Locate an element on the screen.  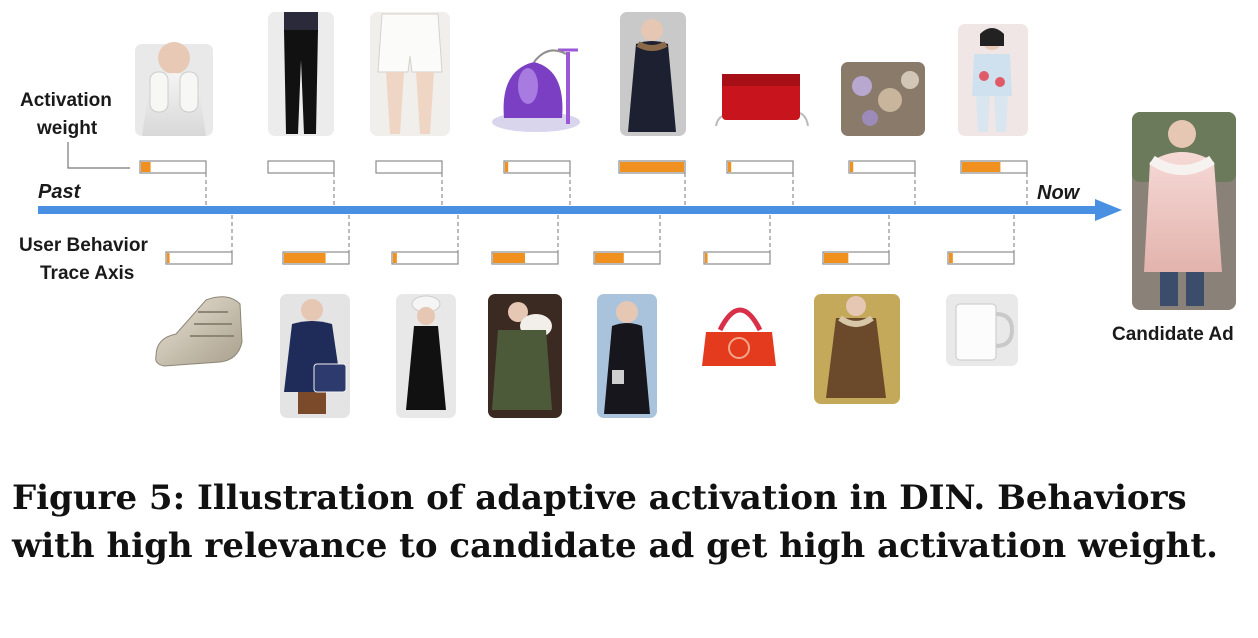
bottom-bar-fill-green-parka is located at coordinates (509, 258).